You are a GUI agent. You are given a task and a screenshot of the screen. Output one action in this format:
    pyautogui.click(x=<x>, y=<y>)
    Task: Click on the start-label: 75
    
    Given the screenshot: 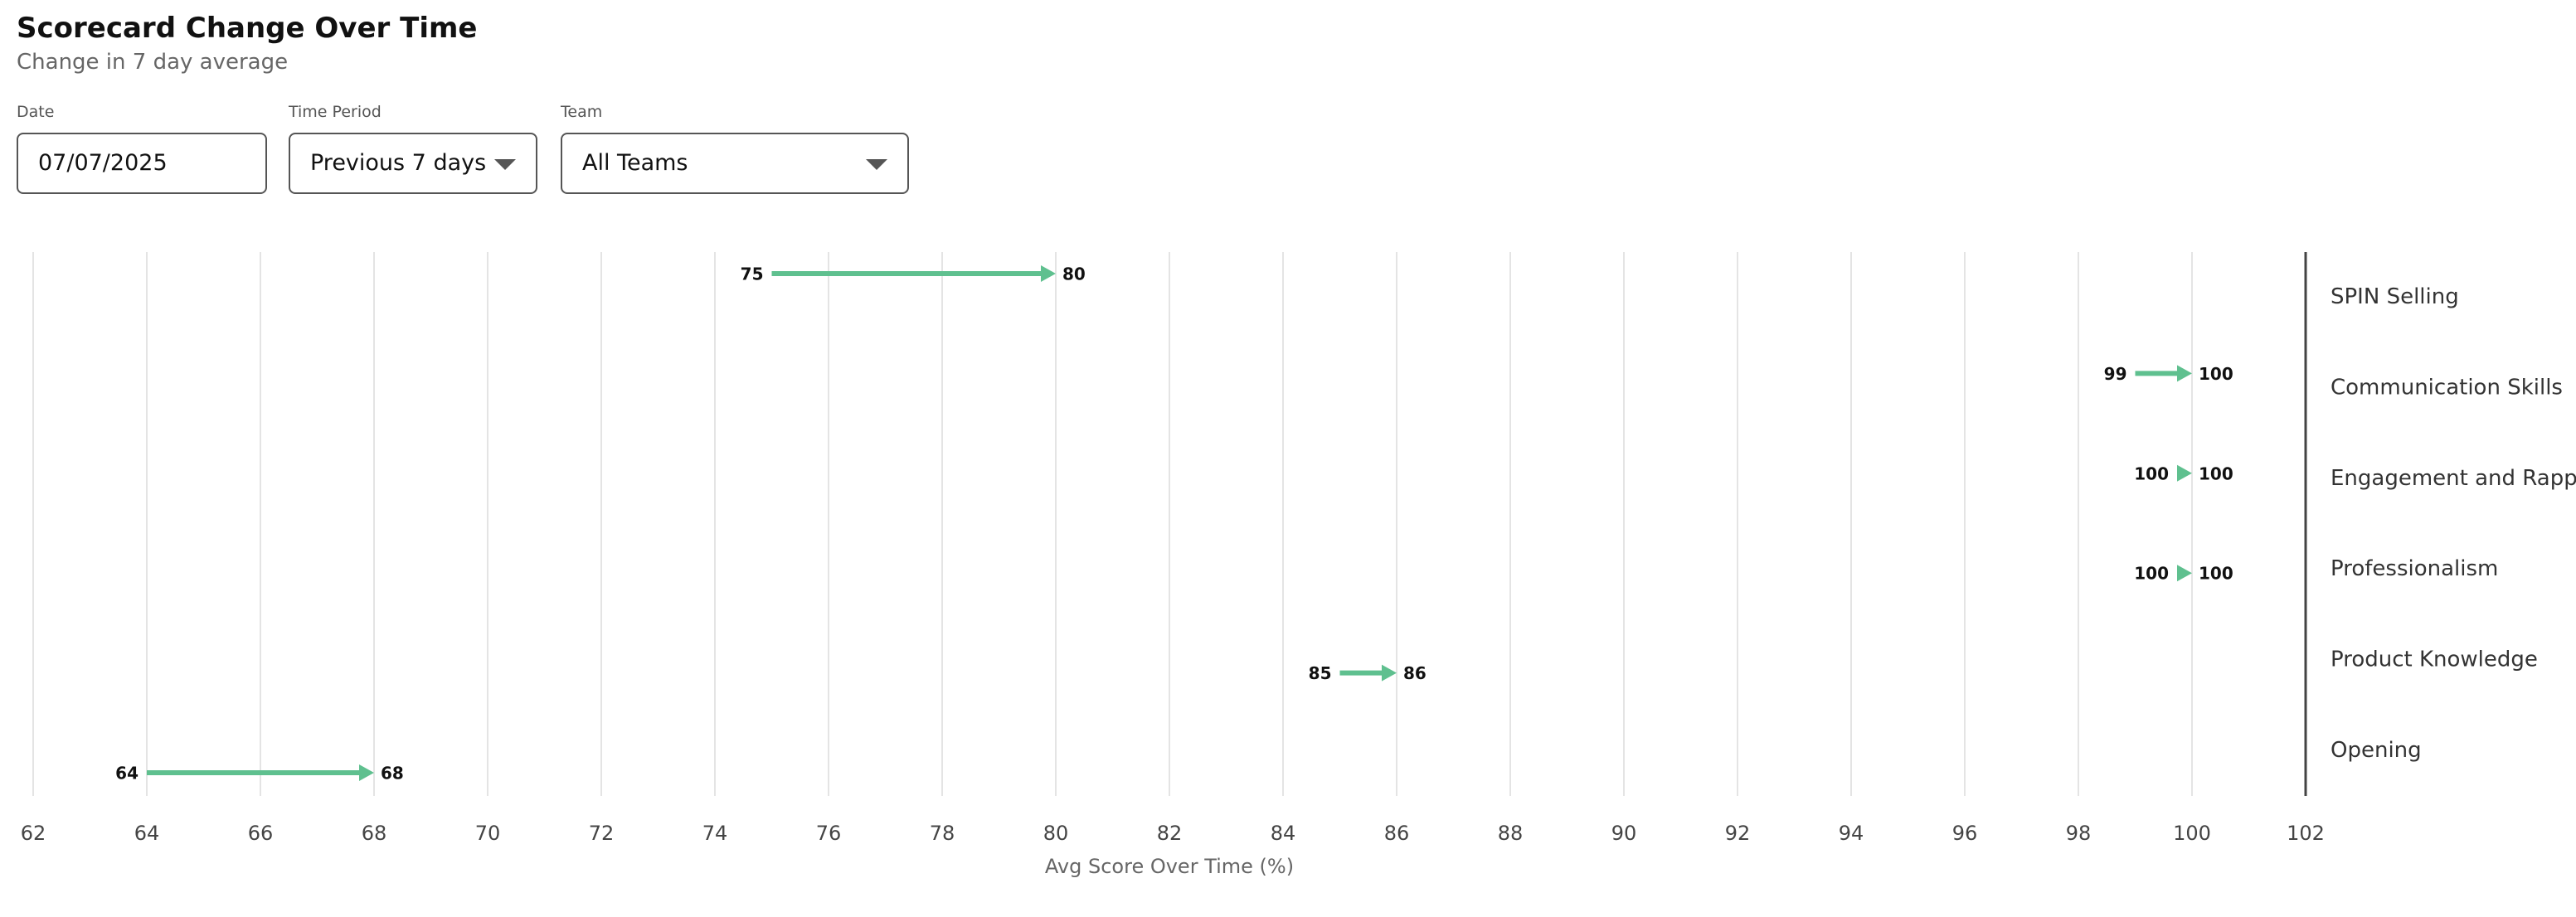 What is the action you would take?
    pyautogui.click(x=752, y=274)
    